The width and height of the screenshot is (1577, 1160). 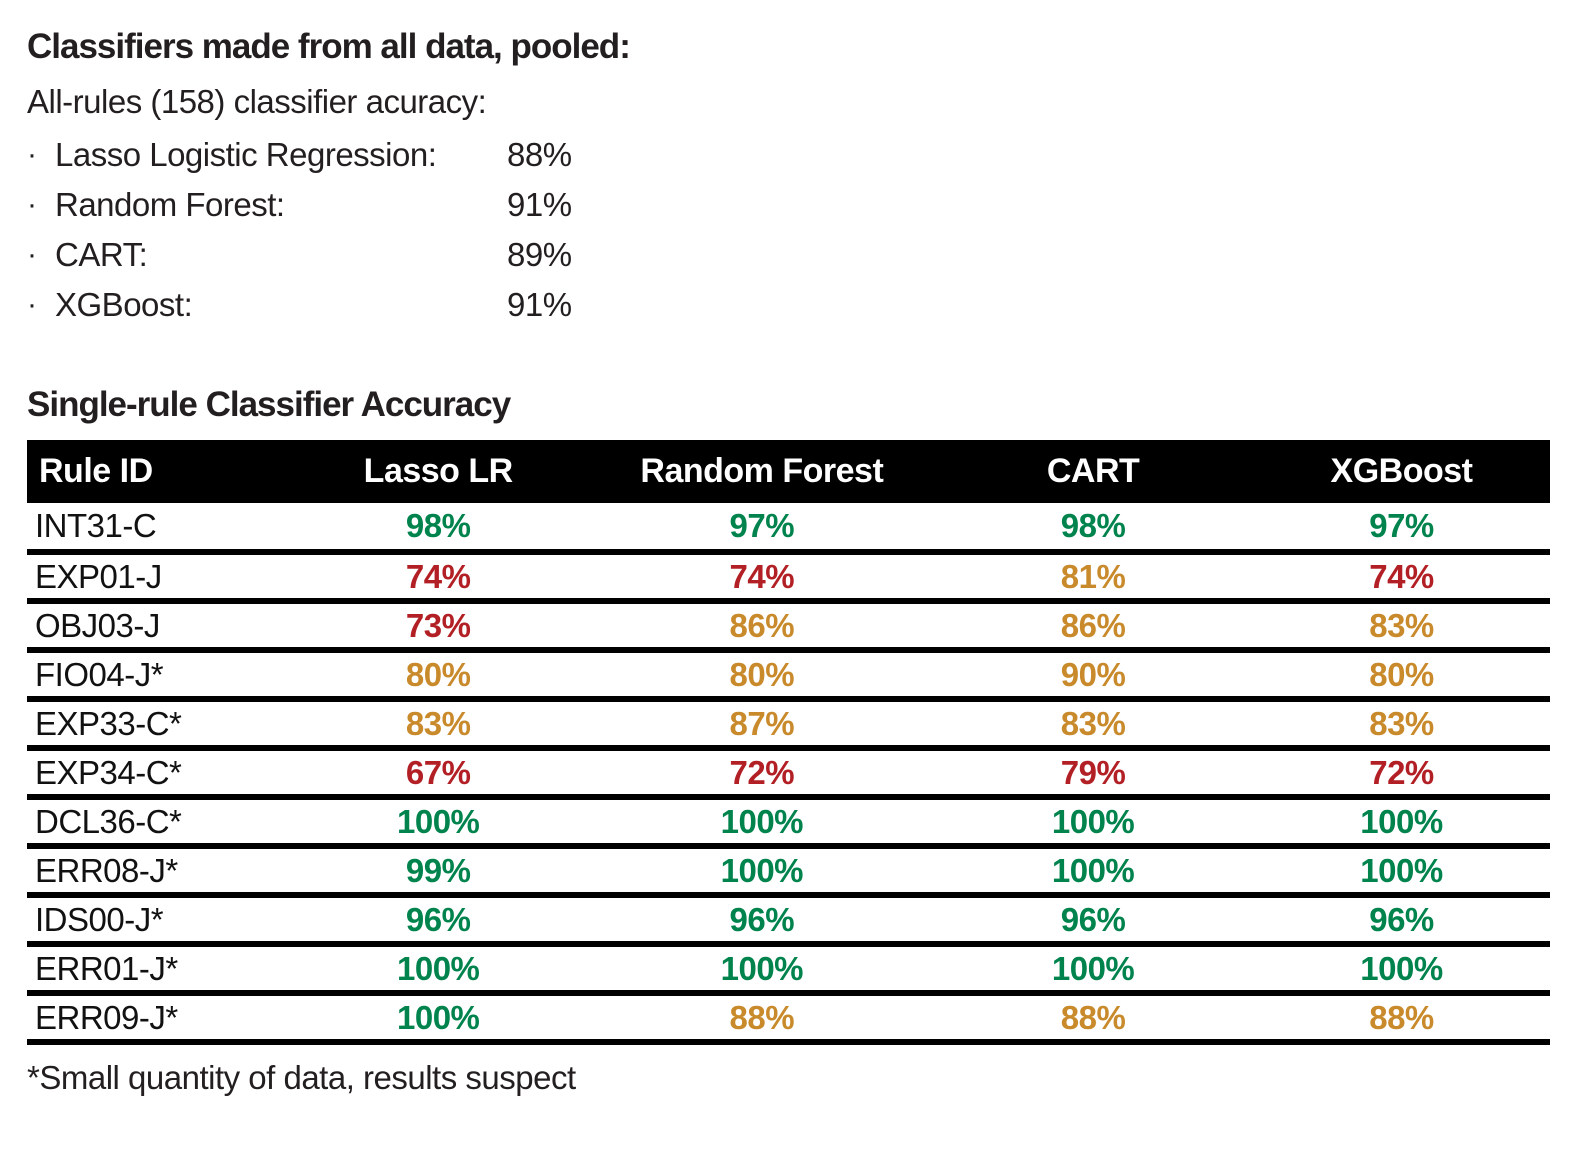 I want to click on table-title: Single-rule Classifier Accuracy, so click(x=269, y=404).